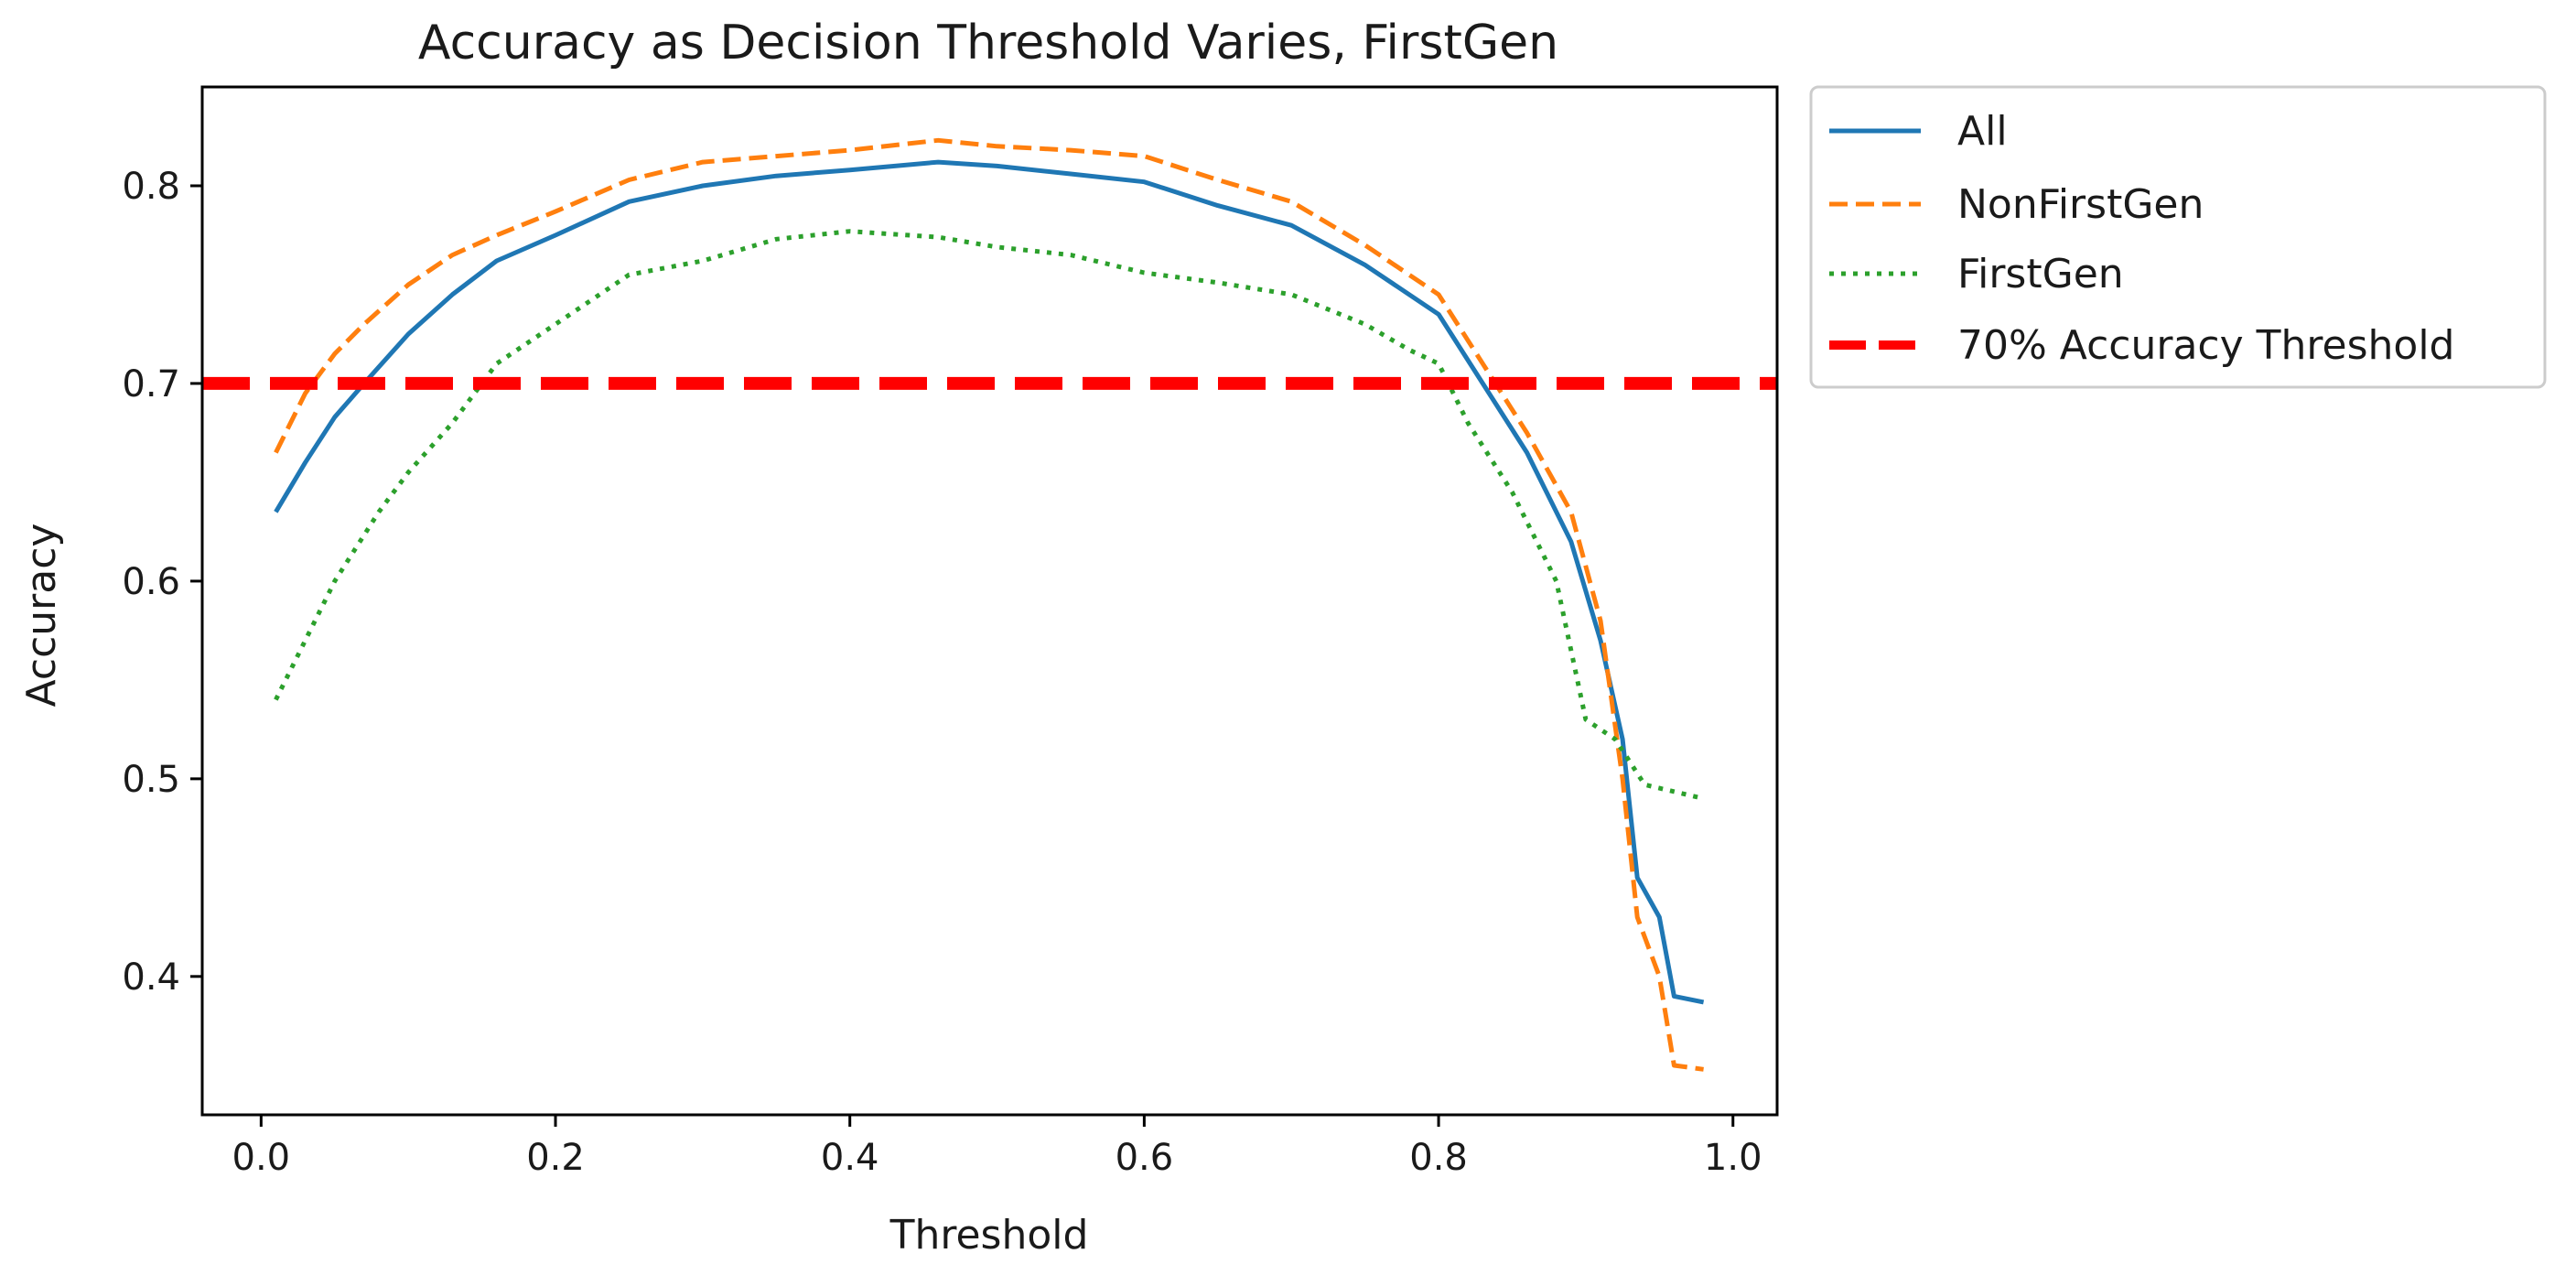 Image resolution: width=2576 pixels, height=1275 pixels. What do you see at coordinates (151, 384) in the screenshot?
I see `y-tick-label: 0.7` at bounding box center [151, 384].